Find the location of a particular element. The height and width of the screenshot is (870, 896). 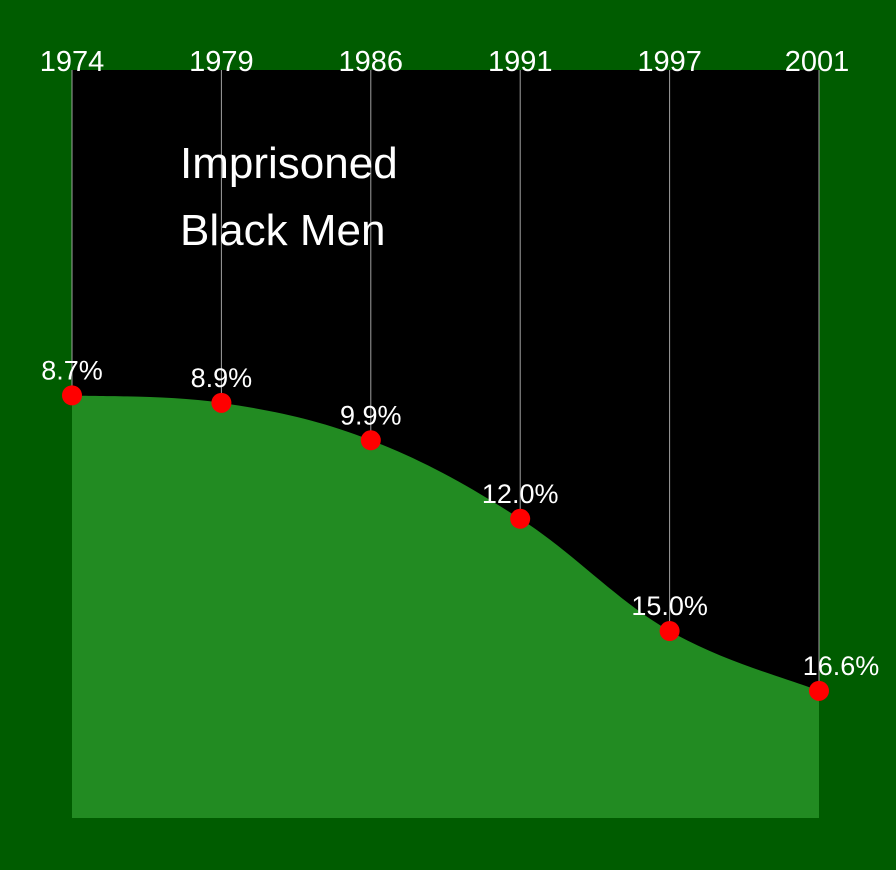

x-tick-1997: 1997 is located at coordinates (669, 62).